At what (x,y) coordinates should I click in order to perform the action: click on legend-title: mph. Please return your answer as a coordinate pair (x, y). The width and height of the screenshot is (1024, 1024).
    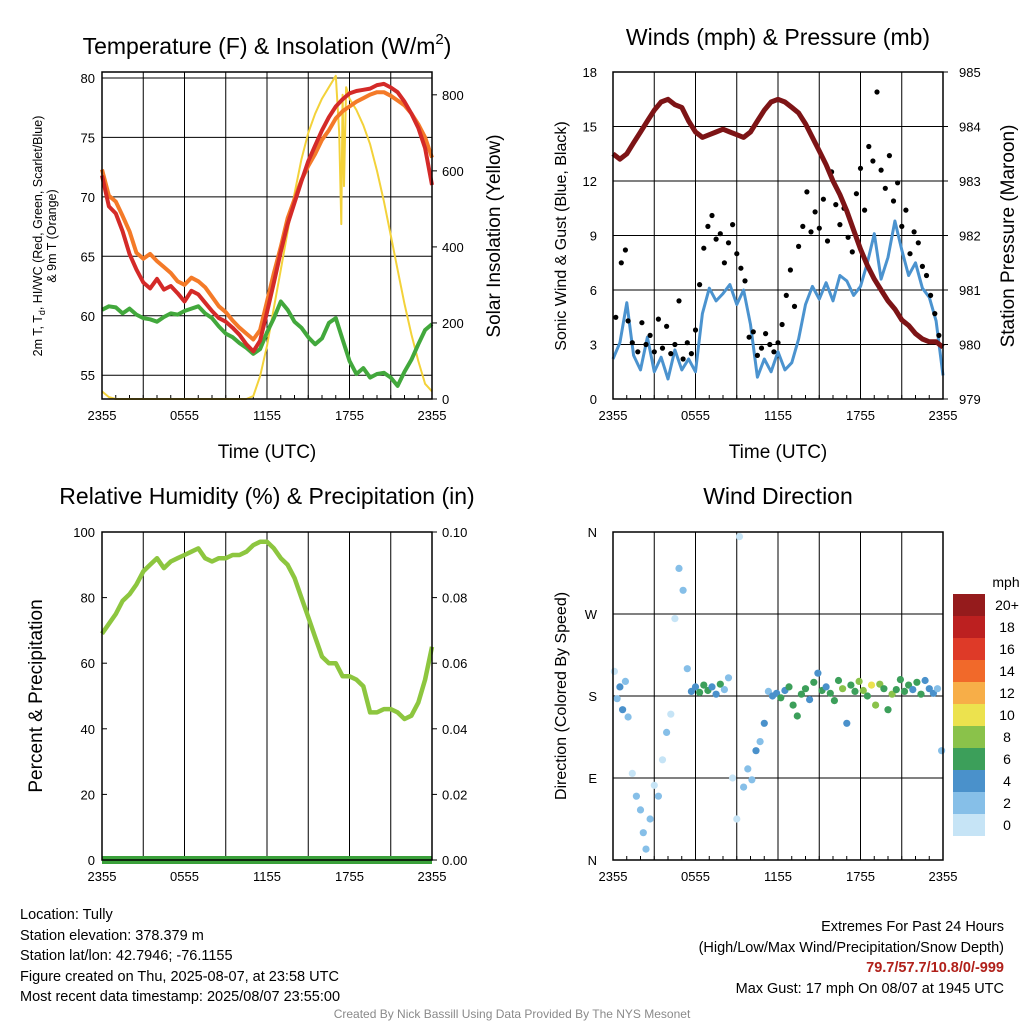
    Looking at the image, I should click on (1005, 582).